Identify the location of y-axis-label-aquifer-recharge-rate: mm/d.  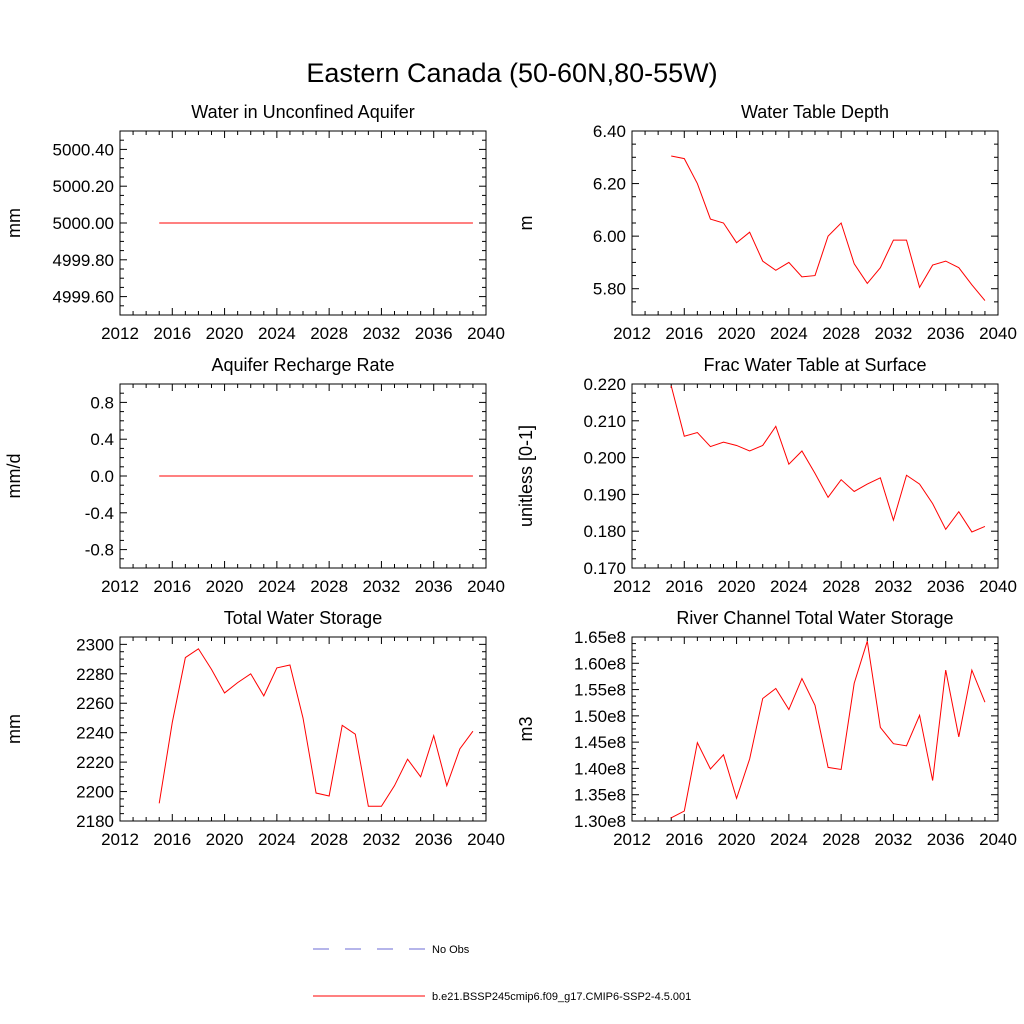
(14, 476).